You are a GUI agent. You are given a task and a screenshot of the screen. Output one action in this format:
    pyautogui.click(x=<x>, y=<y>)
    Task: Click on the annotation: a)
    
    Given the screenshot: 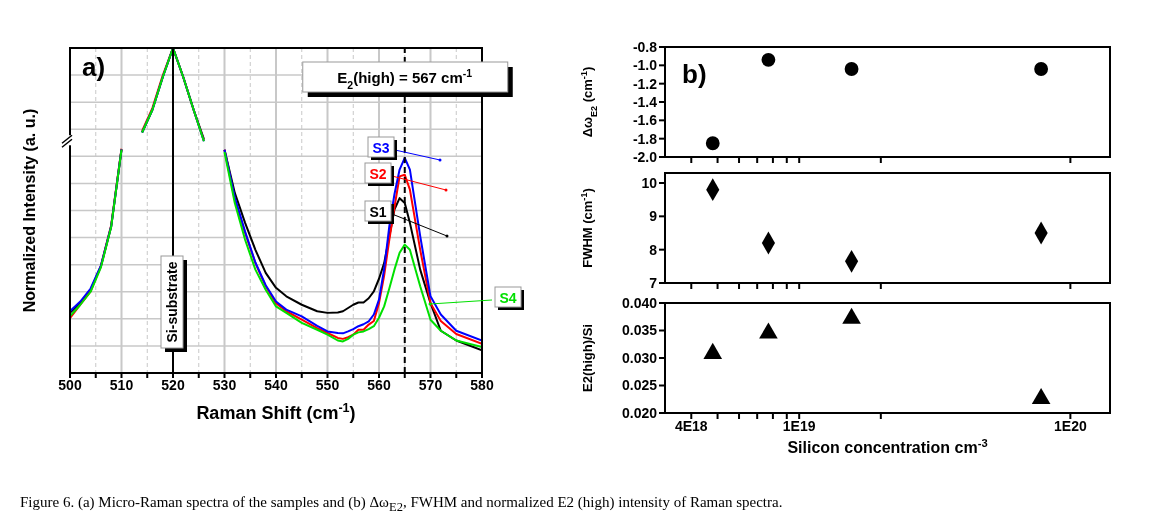 What is the action you would take?
    pyautogui.click(x=94, y=67)
    